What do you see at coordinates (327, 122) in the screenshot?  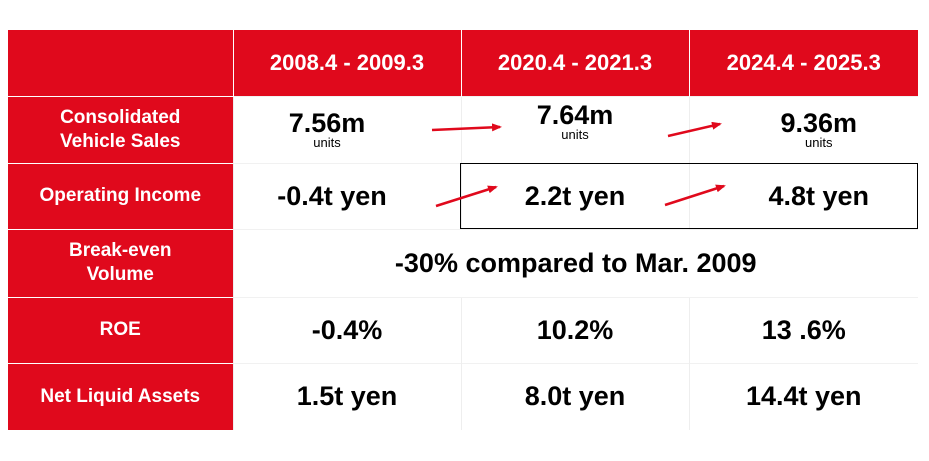 I see `sales-number: 7.56m` at bounding box center [327, 122].